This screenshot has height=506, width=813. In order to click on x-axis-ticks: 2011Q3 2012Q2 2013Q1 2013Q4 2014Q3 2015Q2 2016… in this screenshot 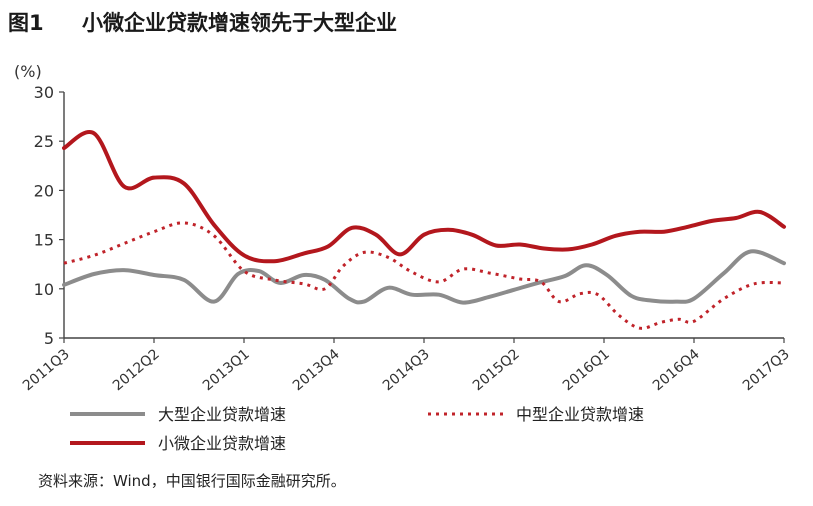, I will do `click(406, 366)`.